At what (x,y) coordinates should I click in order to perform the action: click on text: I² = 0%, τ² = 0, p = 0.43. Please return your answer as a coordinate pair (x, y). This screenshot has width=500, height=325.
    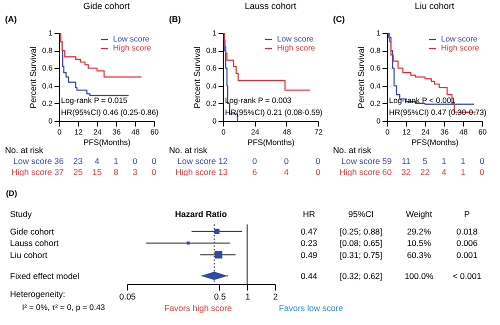
    Looking at the image, I should click on (64, 307).